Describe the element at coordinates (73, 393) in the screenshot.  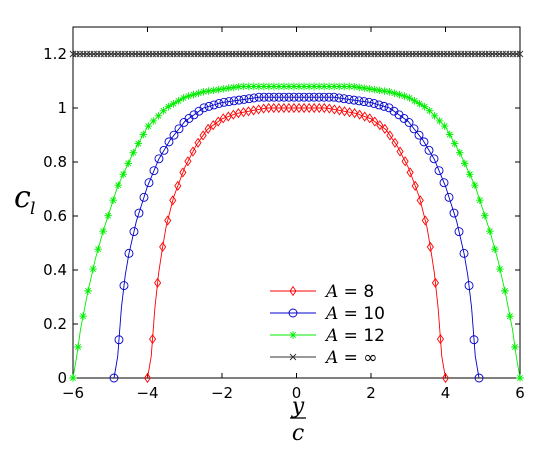
I see `x-tick-label: −6` at that location.